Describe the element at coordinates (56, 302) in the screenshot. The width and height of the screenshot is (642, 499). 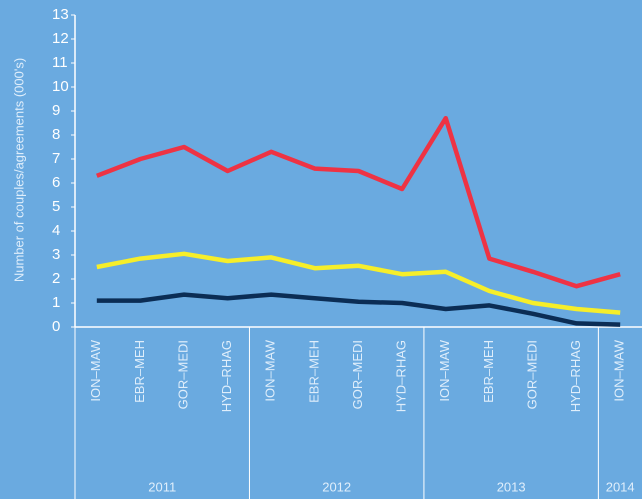
I see `y-tick-label: 1` at that location.